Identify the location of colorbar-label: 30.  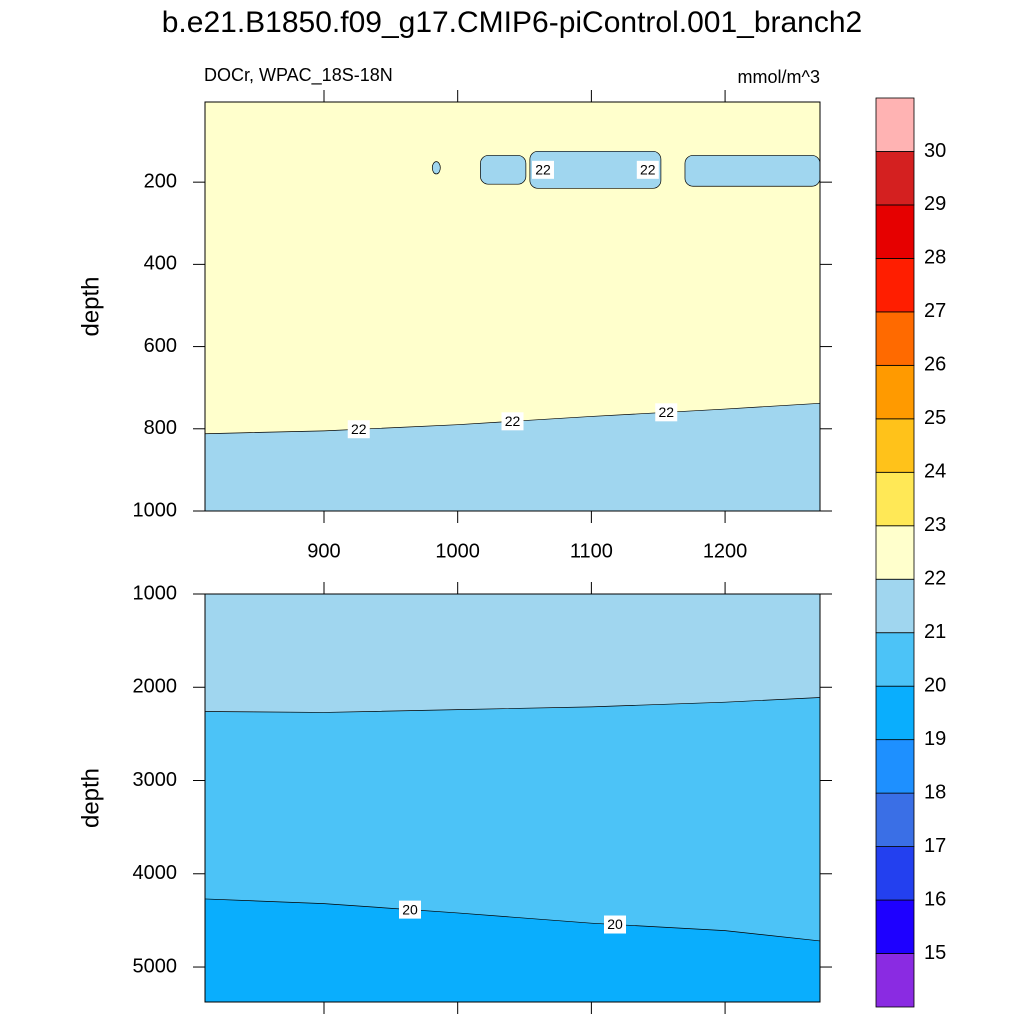
(935, 151).